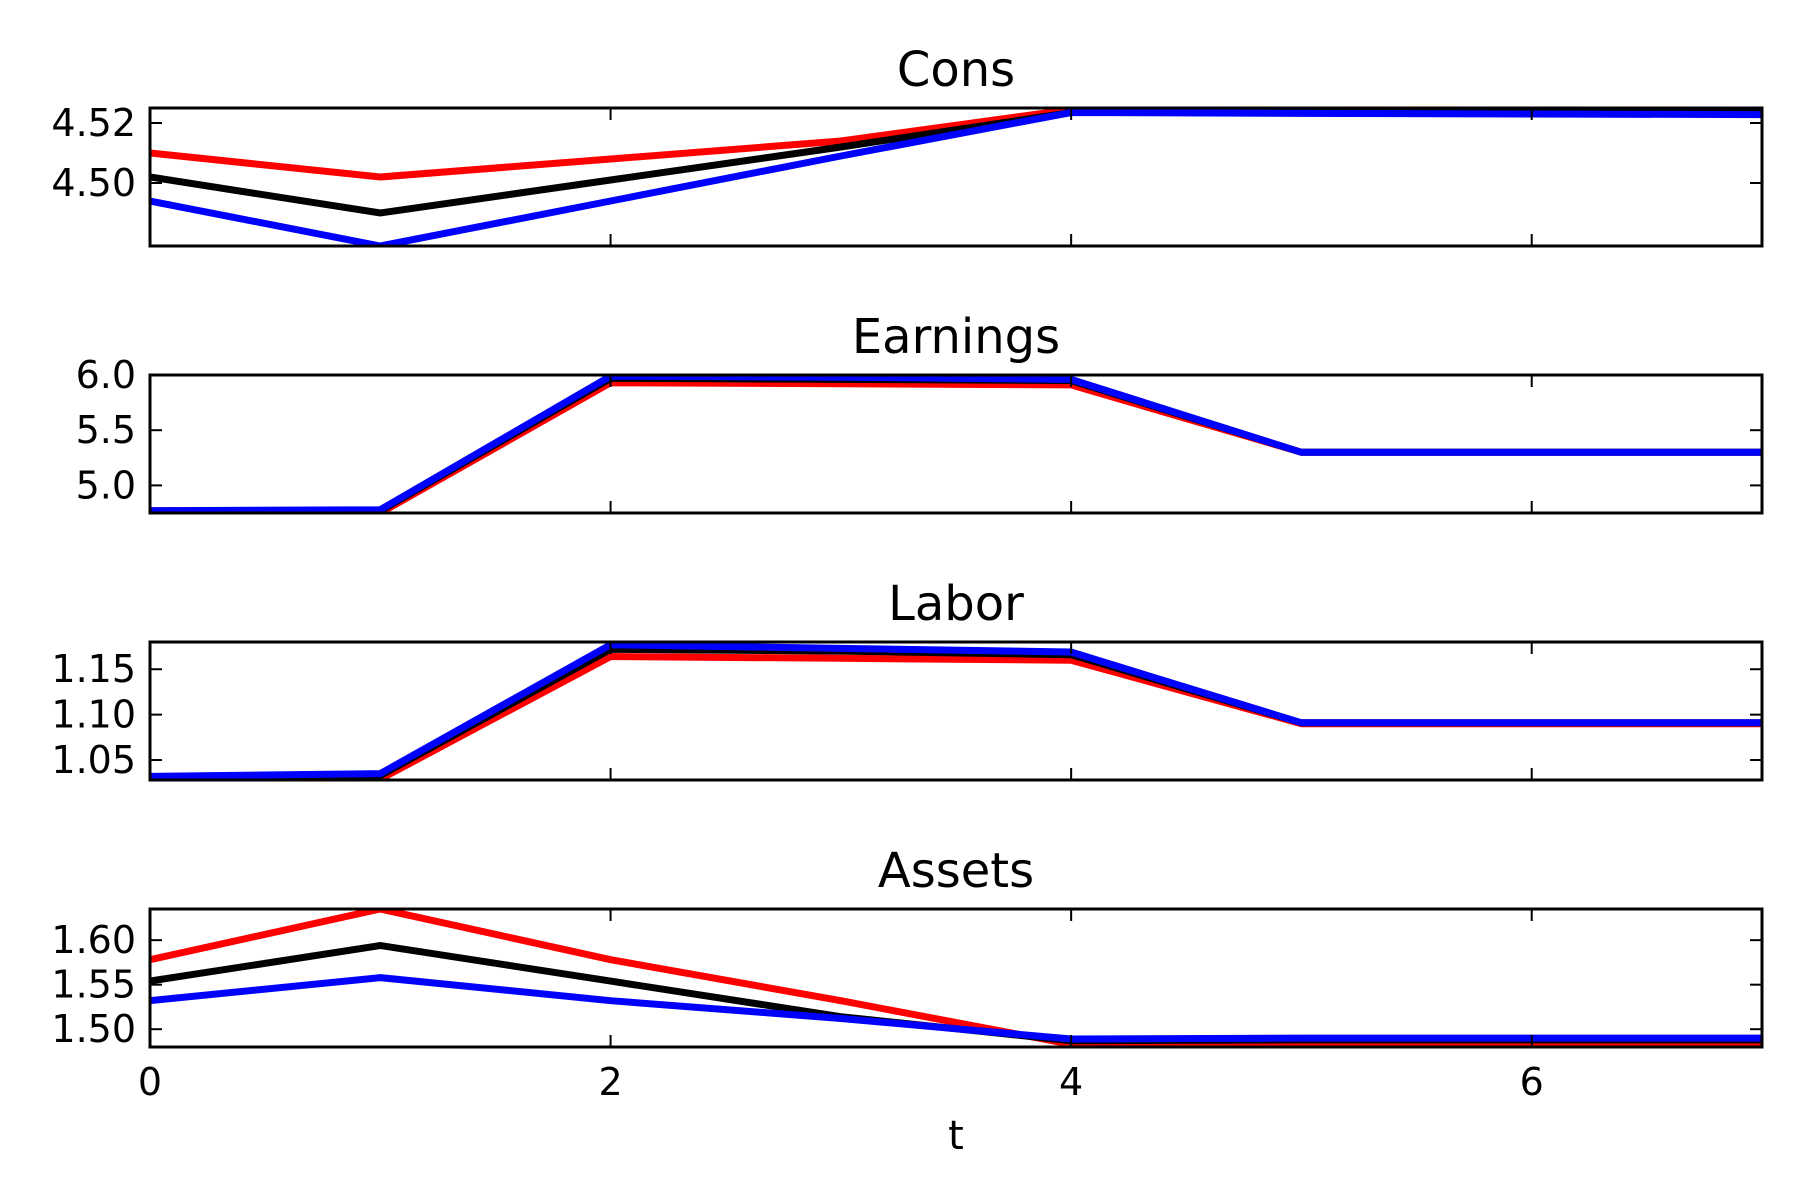 The height and width of the screenshot is (1200, 1800). I want to click on panel-title: Cons, so click(956, 70).